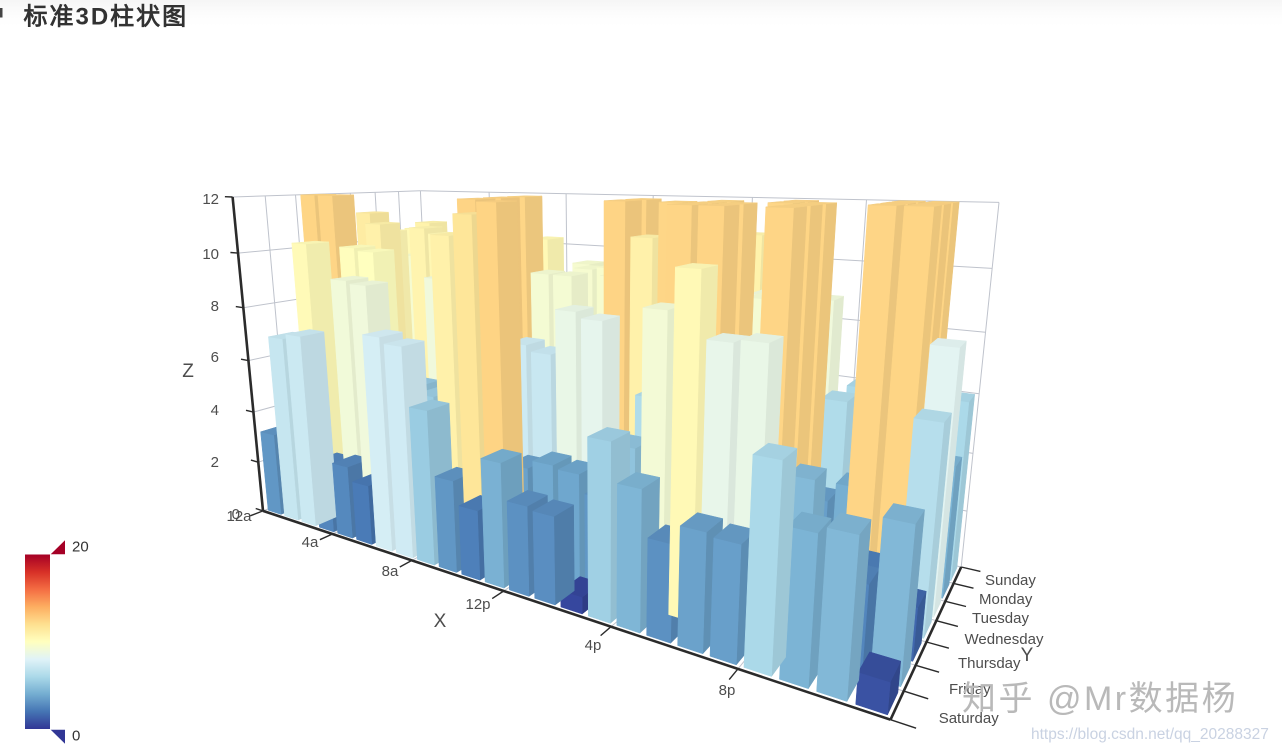 The image size is (1282, 750). I want to click on svg-text: Thursday, so click(989, 663).